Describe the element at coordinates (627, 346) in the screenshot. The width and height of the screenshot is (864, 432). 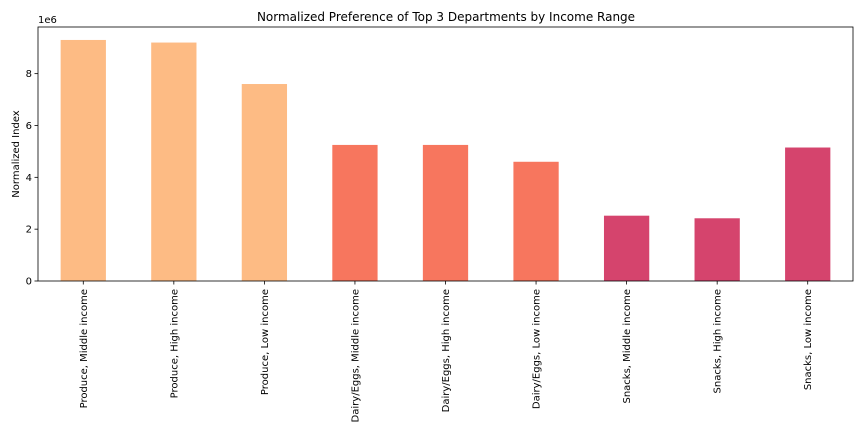
I see `x-tick-label: Snacks, Middle income` at that location.